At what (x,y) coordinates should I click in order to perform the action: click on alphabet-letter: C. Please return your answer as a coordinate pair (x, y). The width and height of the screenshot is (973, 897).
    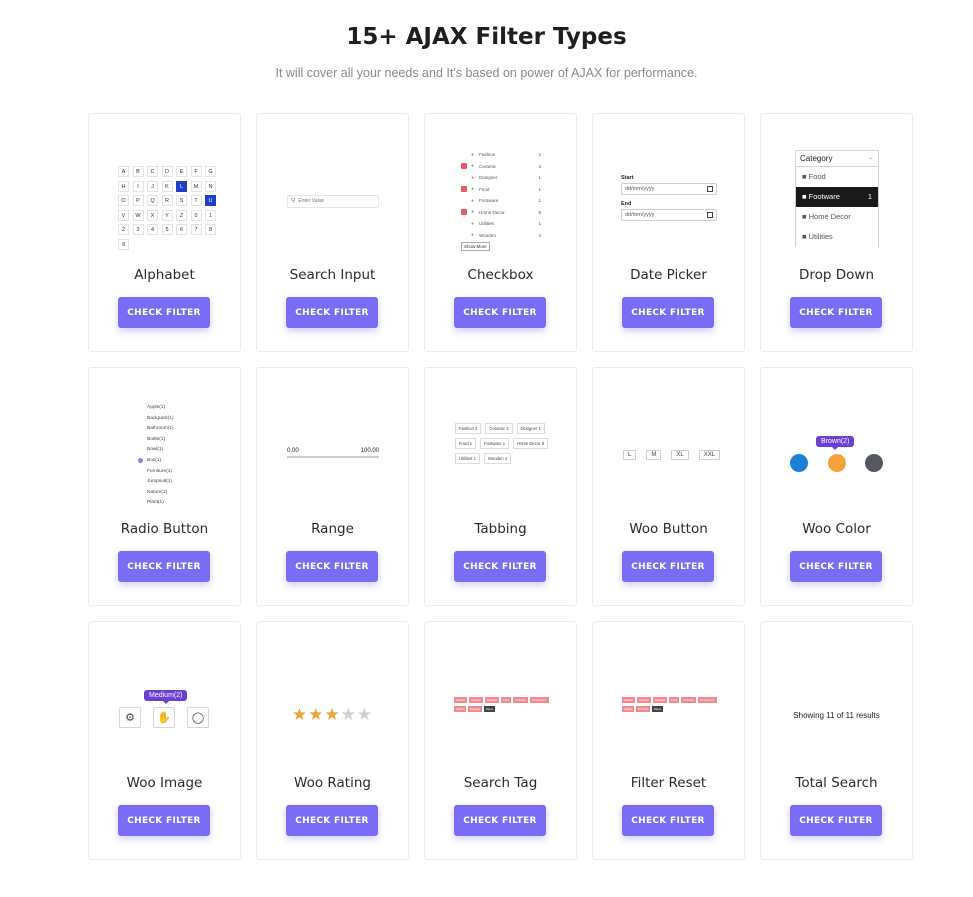
    Looking at the image, I should click on (152, 171).